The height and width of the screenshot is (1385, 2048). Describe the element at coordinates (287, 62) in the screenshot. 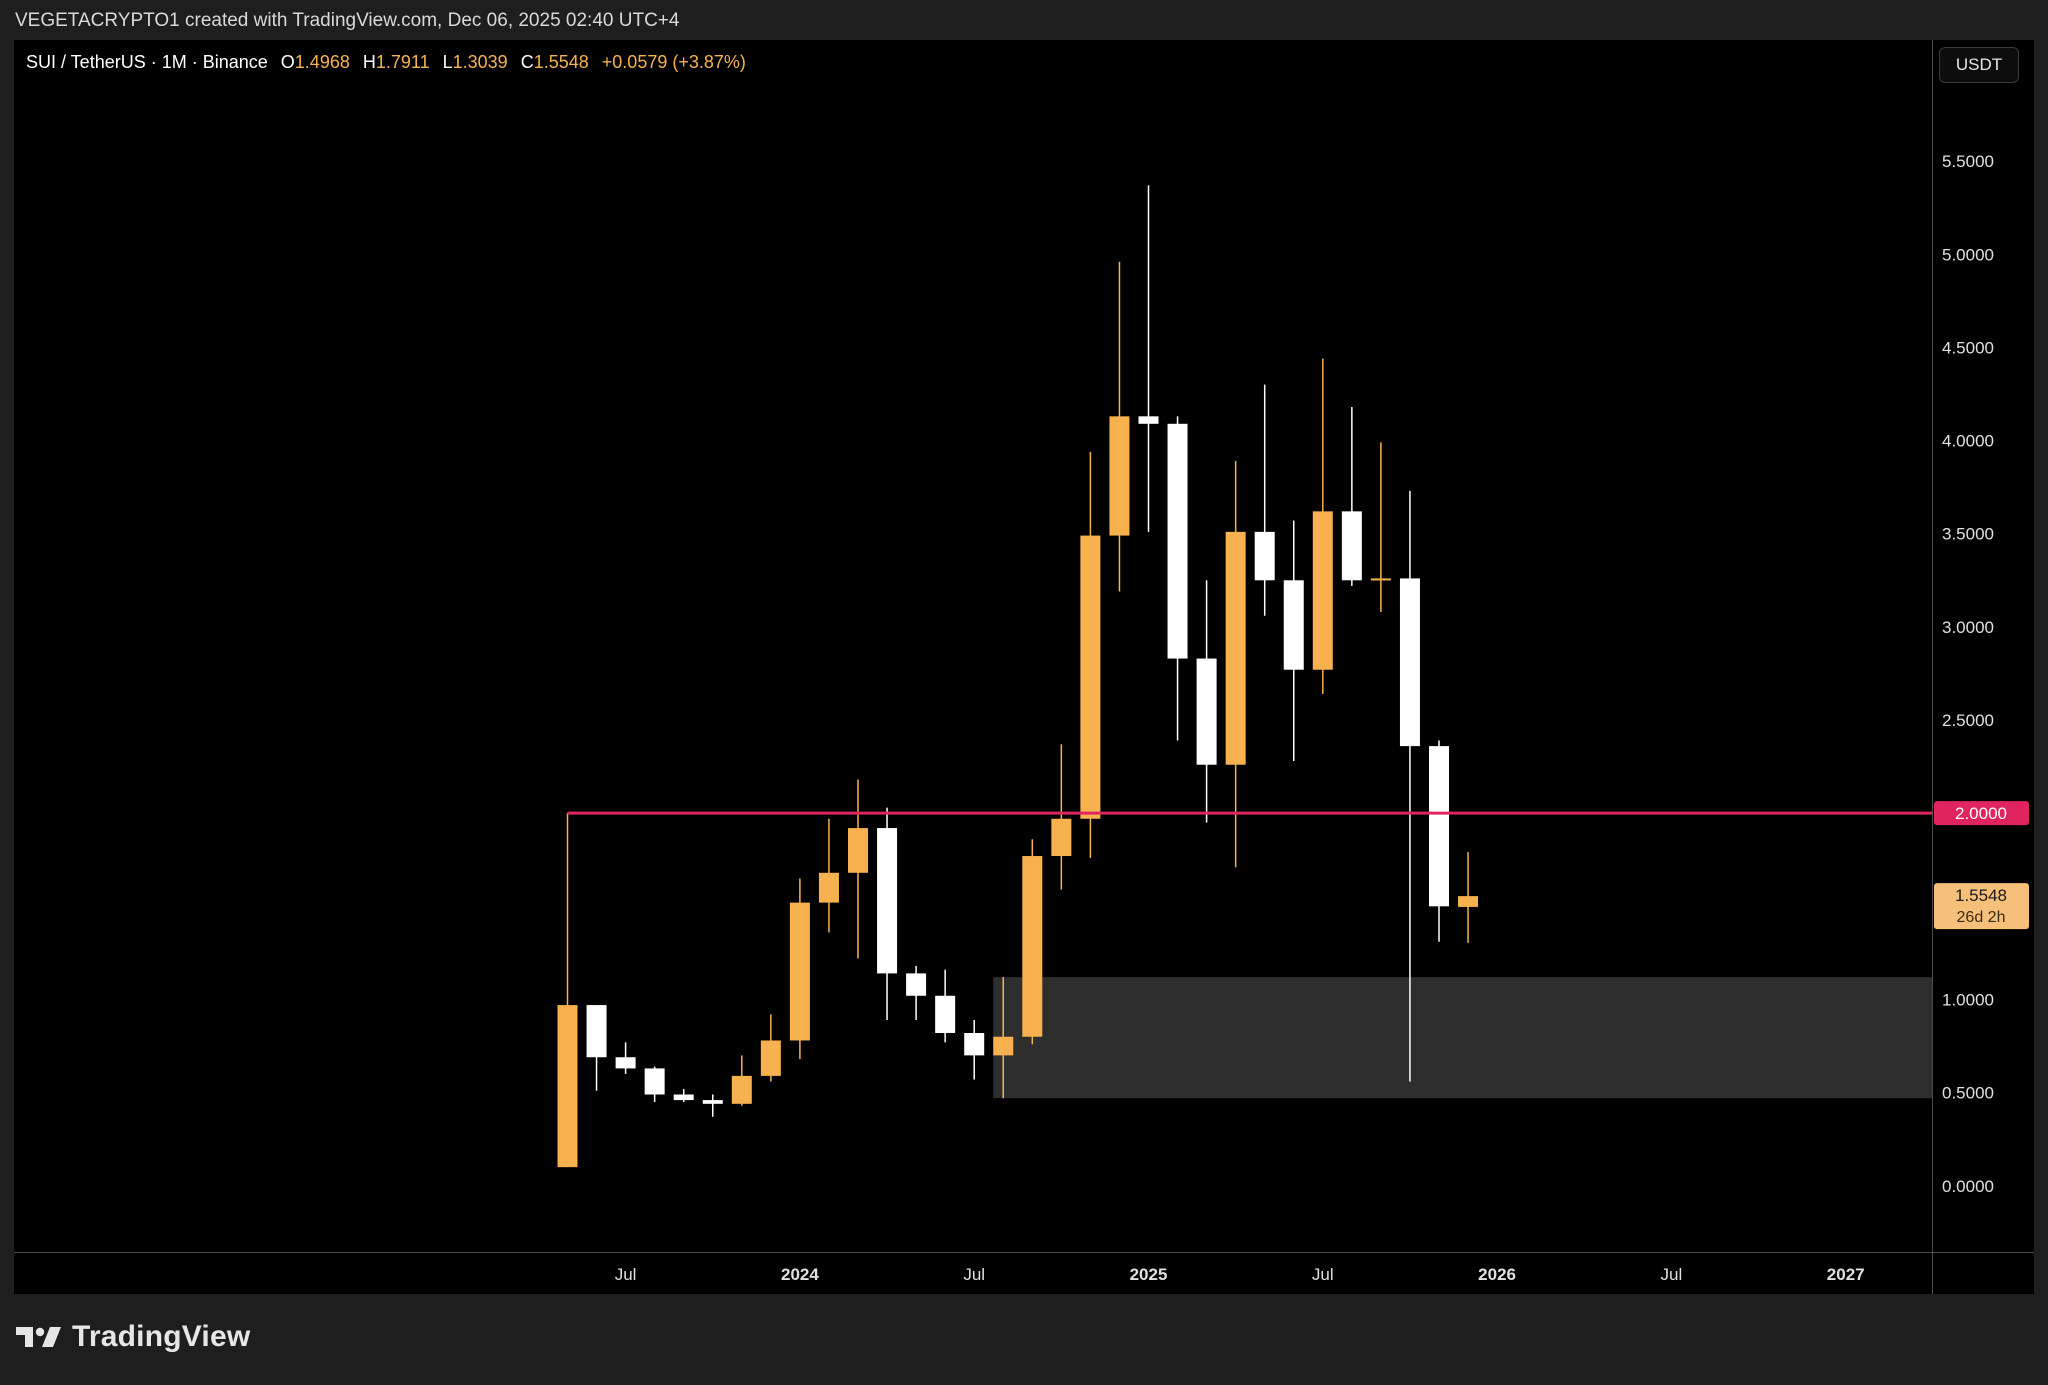

I see `open-label: O` at that location.